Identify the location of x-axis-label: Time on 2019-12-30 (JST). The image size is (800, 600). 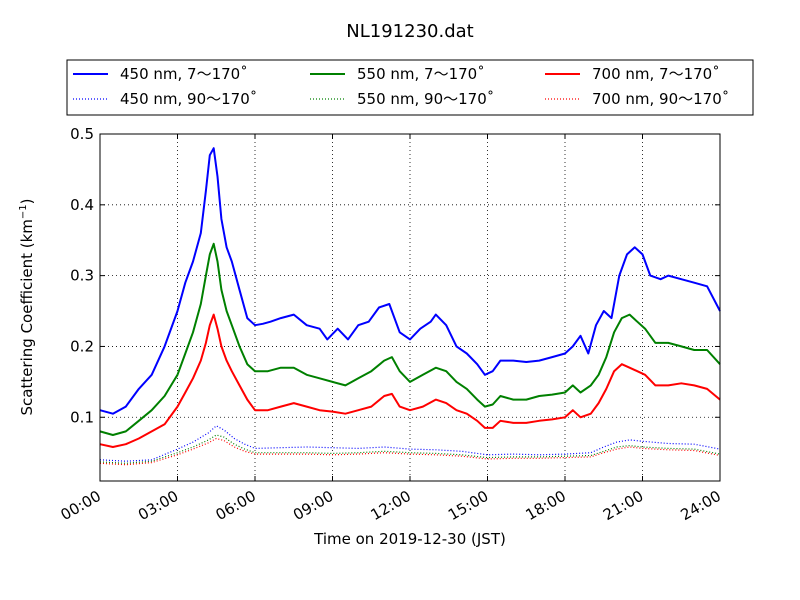
(409, 539).